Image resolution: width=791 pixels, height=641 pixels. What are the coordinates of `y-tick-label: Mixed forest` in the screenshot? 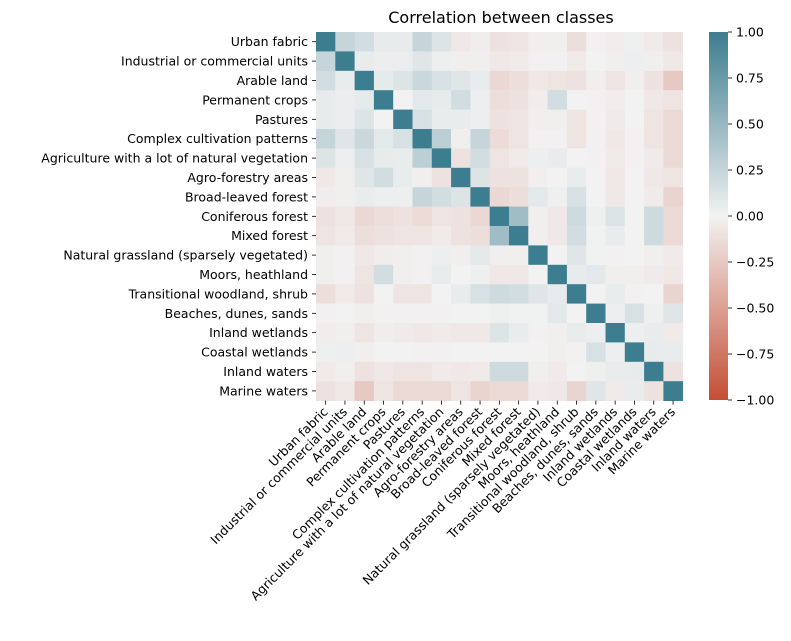 It's located at (269, 235).